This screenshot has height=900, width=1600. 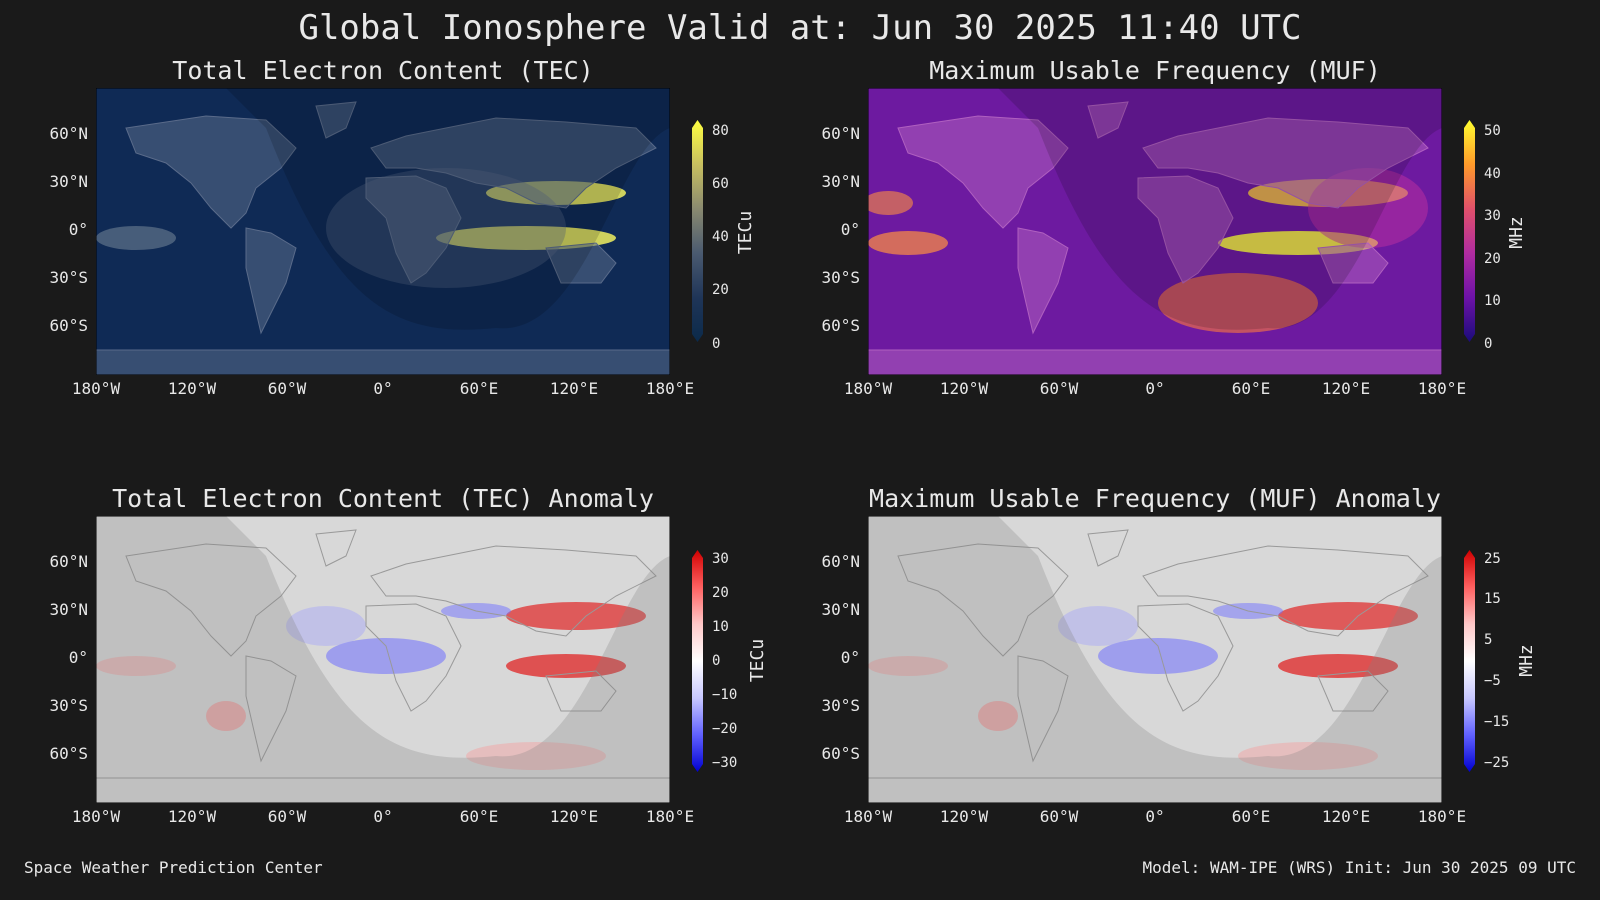 What do you see at coordinates (670, 816) in the screenshot?
I see `lon-label: 180°E` at bounding box center [670, 816].